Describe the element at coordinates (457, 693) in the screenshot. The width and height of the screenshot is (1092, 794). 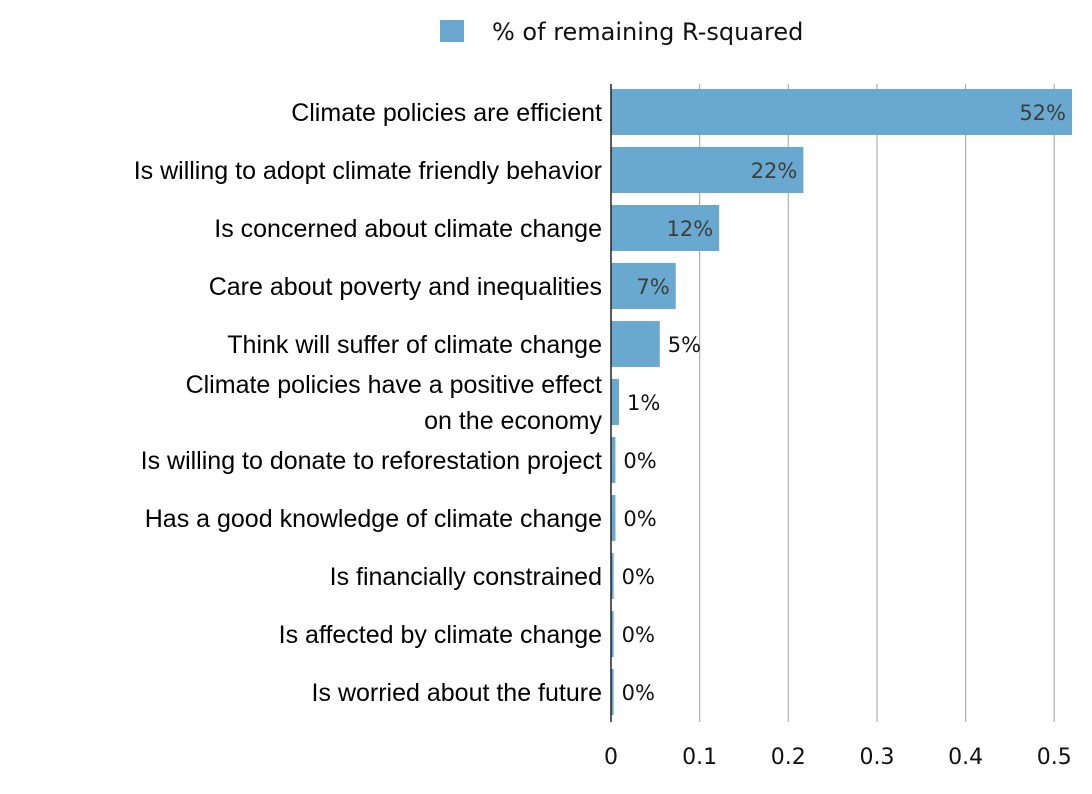
I see `category-label: Is worried about the future` at that location.